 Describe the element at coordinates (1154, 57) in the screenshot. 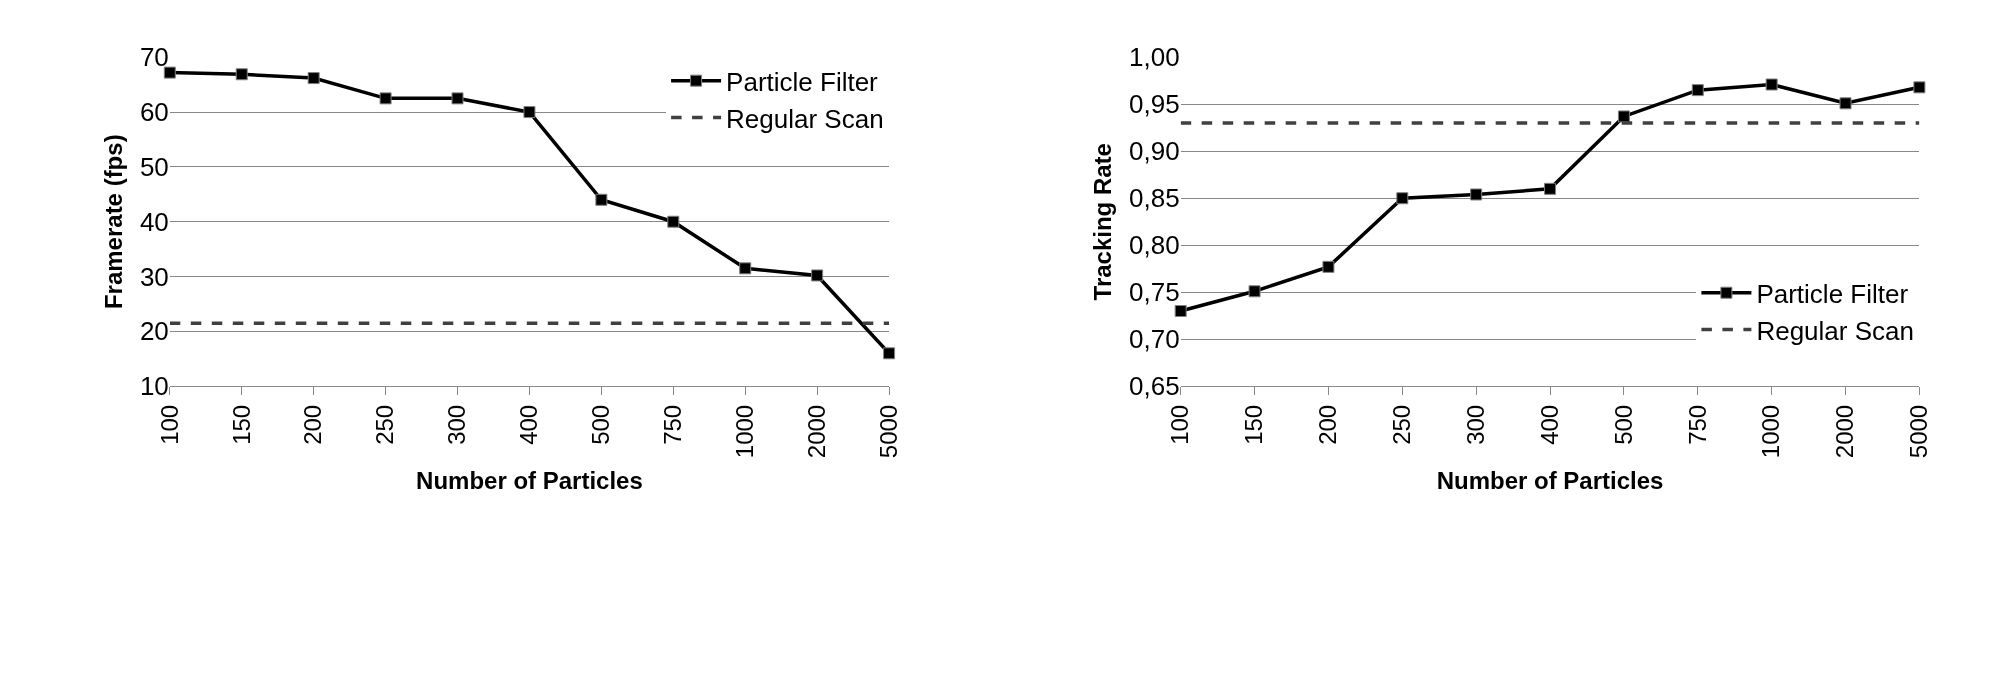

I see `y-tick-label: 1,00` at that location.